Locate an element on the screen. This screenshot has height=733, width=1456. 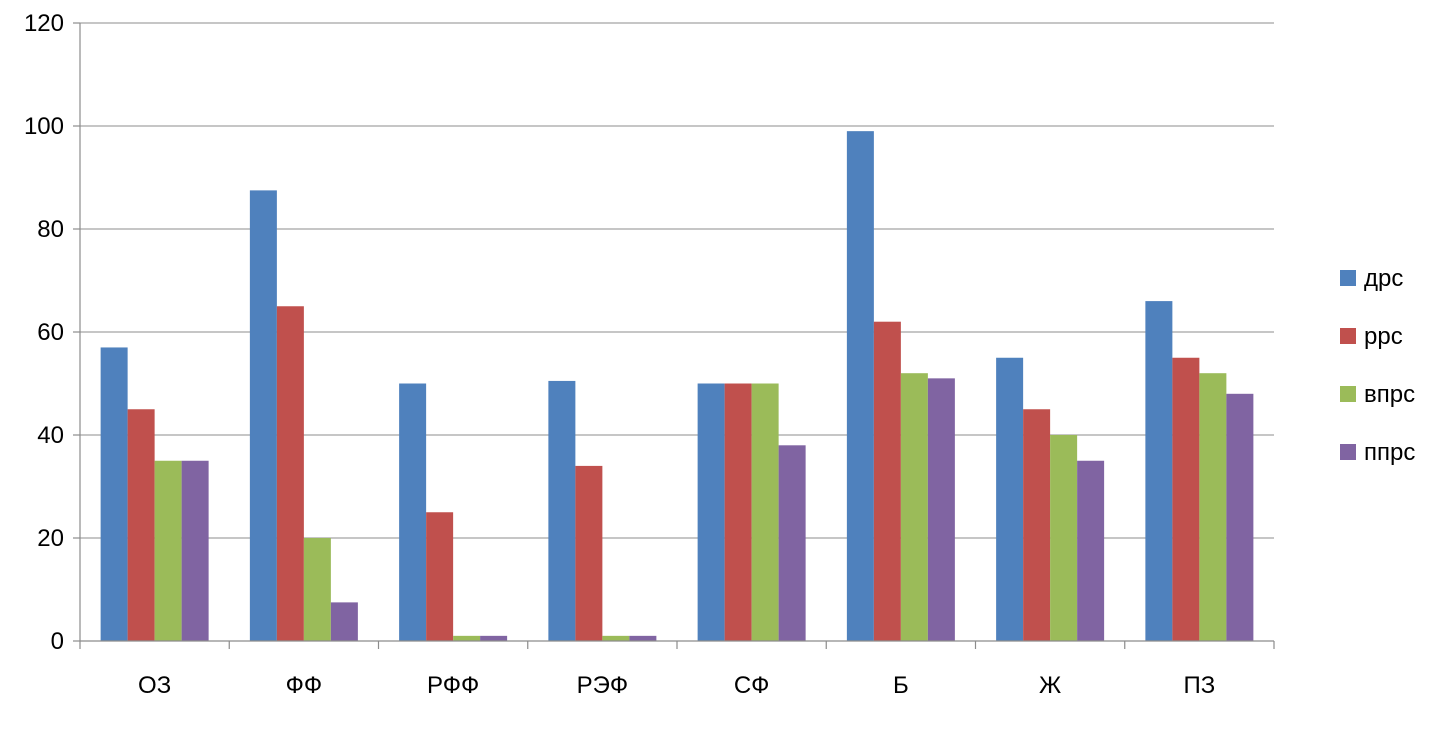
x-tick-label: Б is located at coordinates (901, 685).